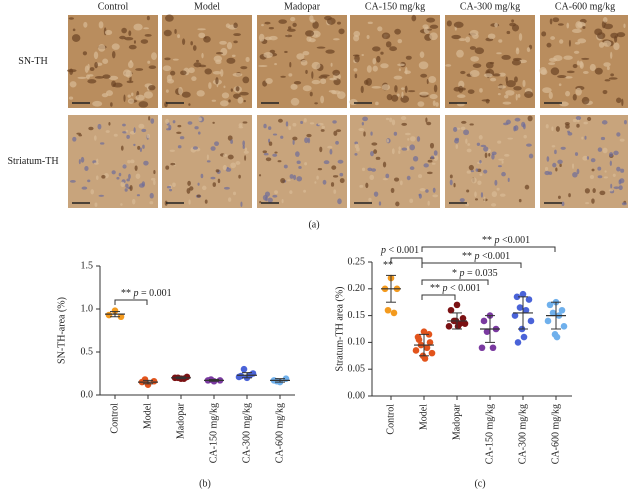  What do you see at coordinates (404, 250) in the screenshot?
I see `significance-text: < 0.001` at bounding box center [404, 250].